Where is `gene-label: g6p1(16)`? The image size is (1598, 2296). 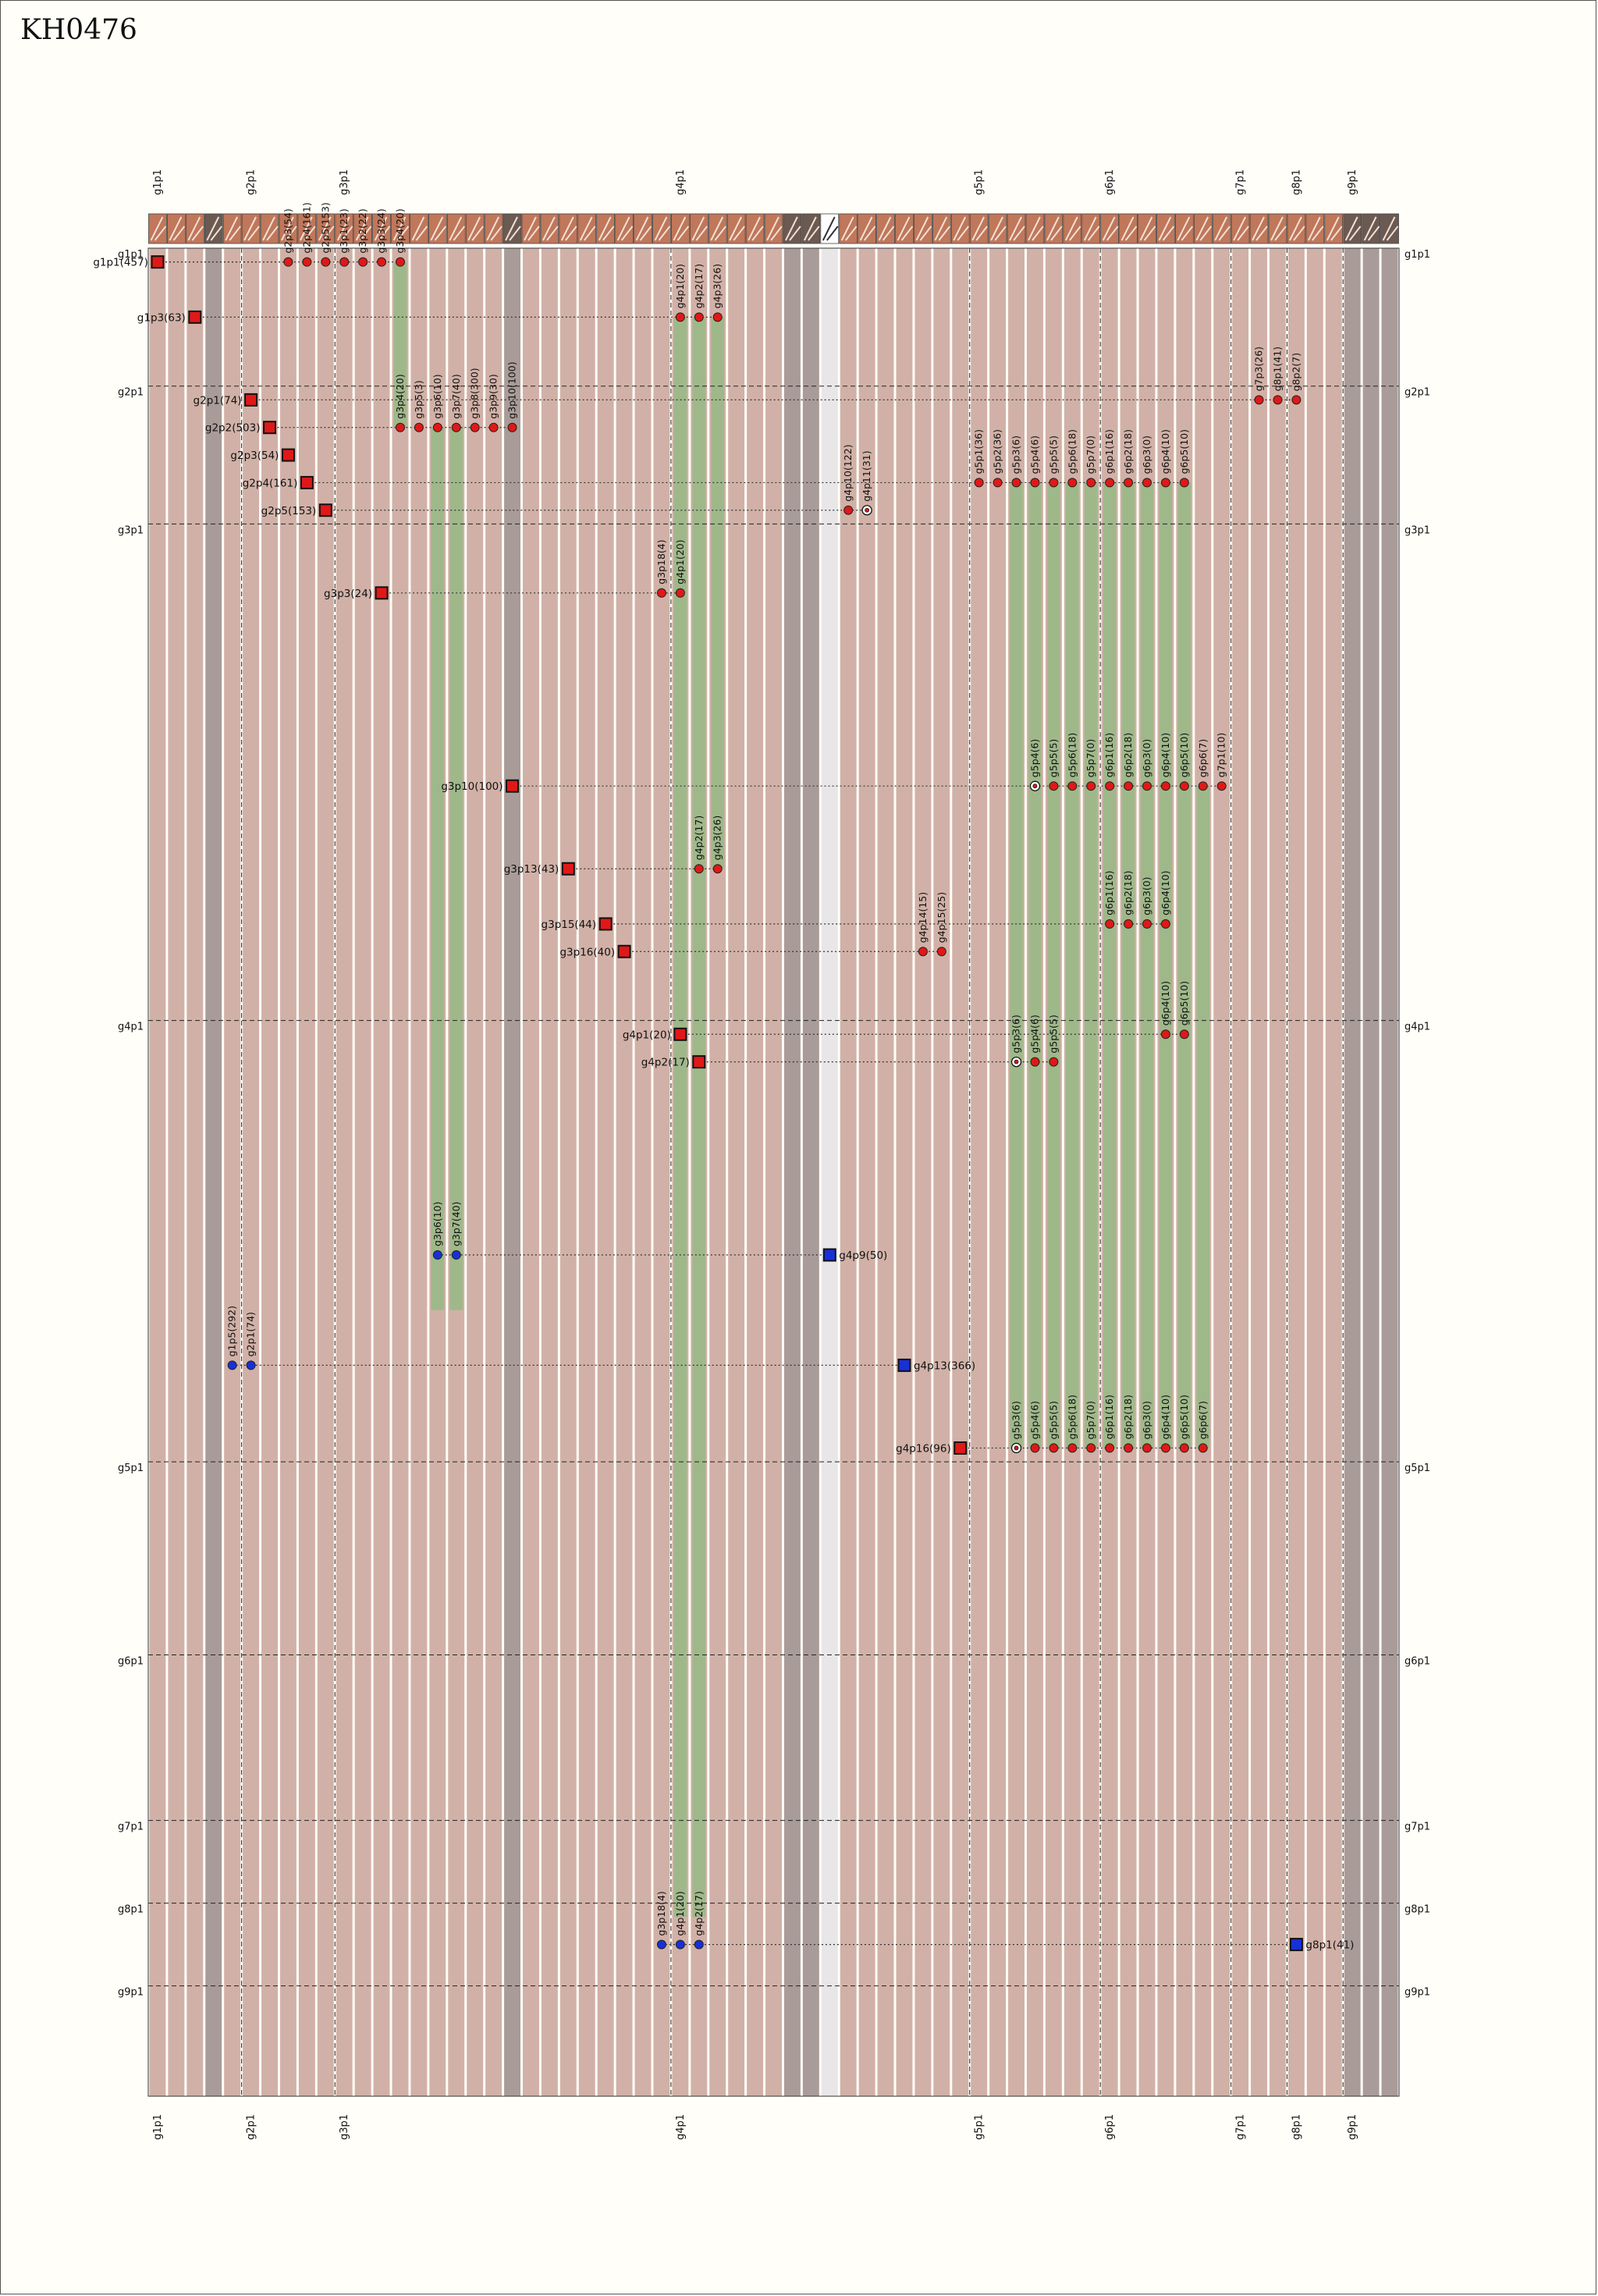
gene-label: g6p1(16) is located at coordinates (1109, 893).